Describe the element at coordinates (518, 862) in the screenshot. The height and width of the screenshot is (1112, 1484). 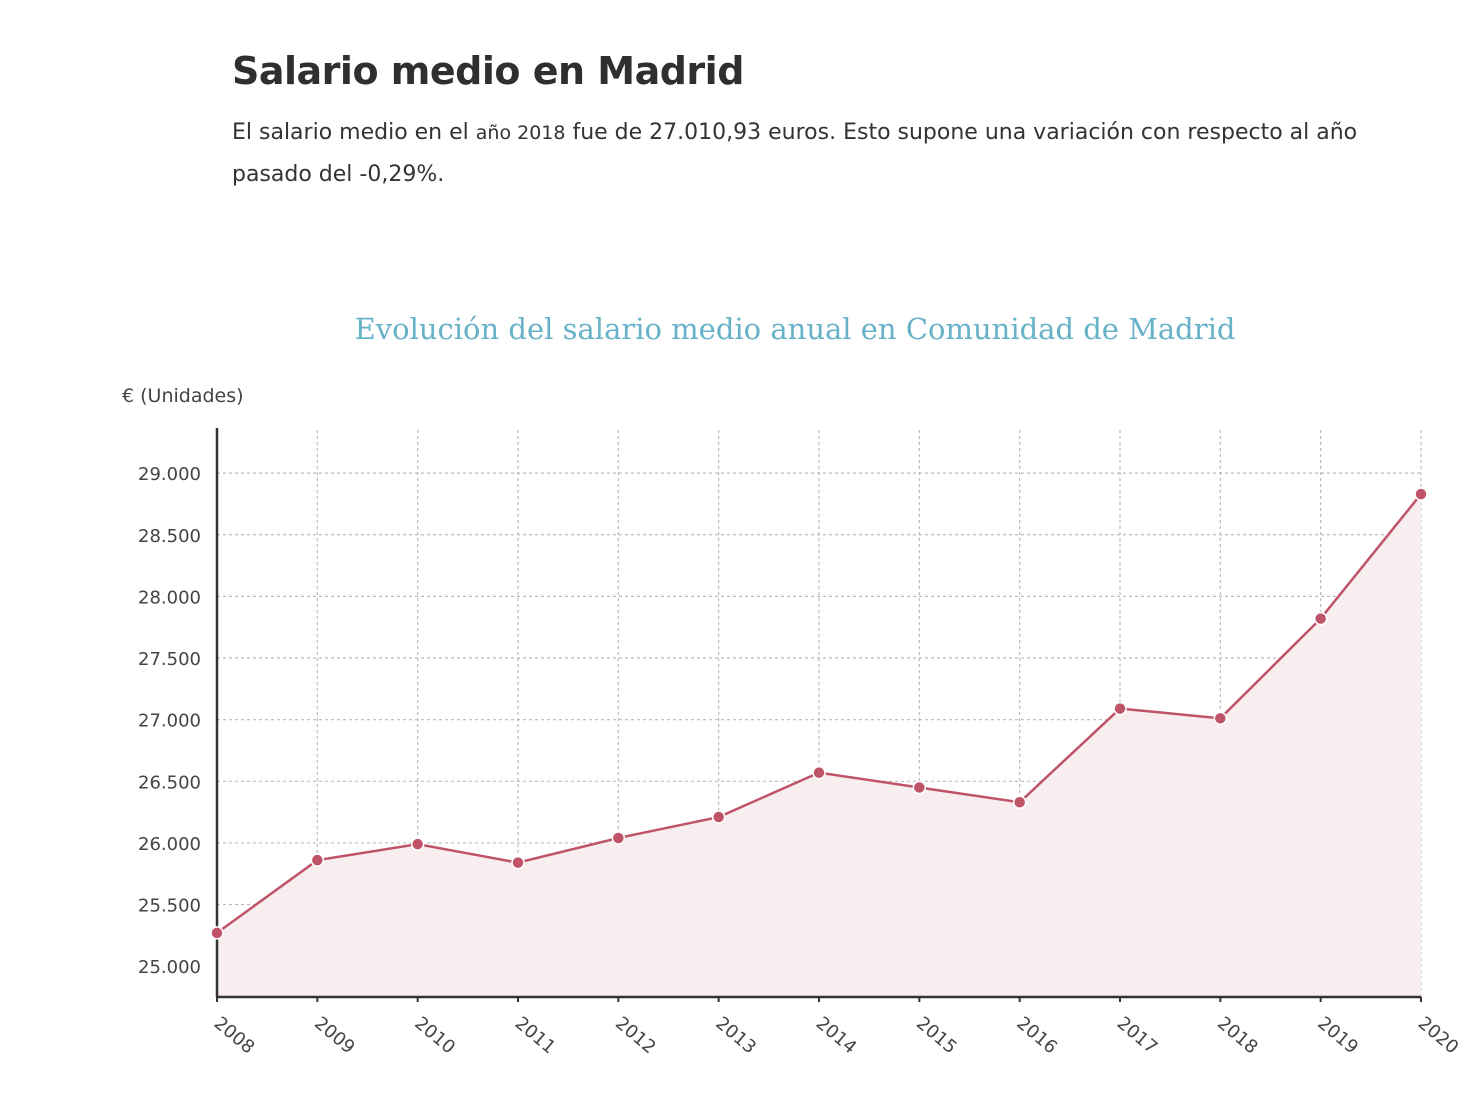
I see `data-point-2011` at that location.